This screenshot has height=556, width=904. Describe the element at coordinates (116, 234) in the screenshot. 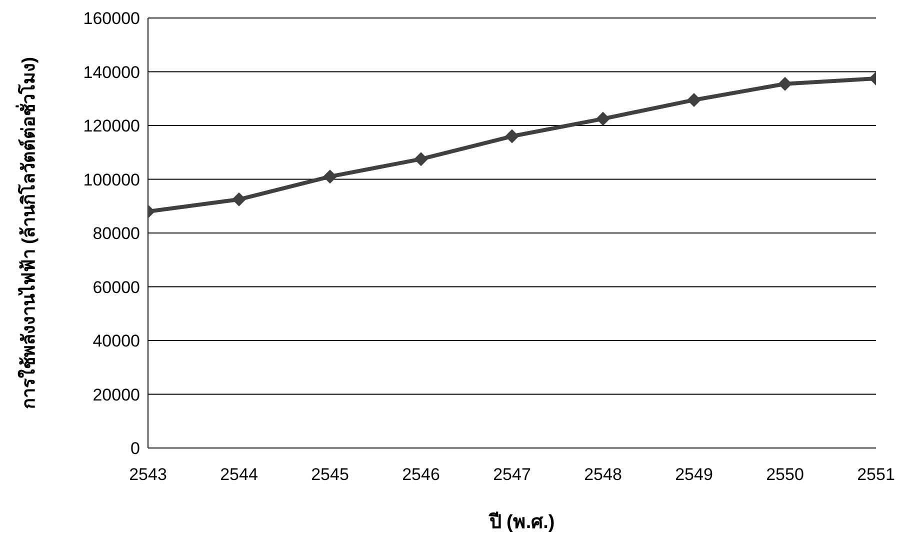

I see `y-tick-label: 80000` at that location.